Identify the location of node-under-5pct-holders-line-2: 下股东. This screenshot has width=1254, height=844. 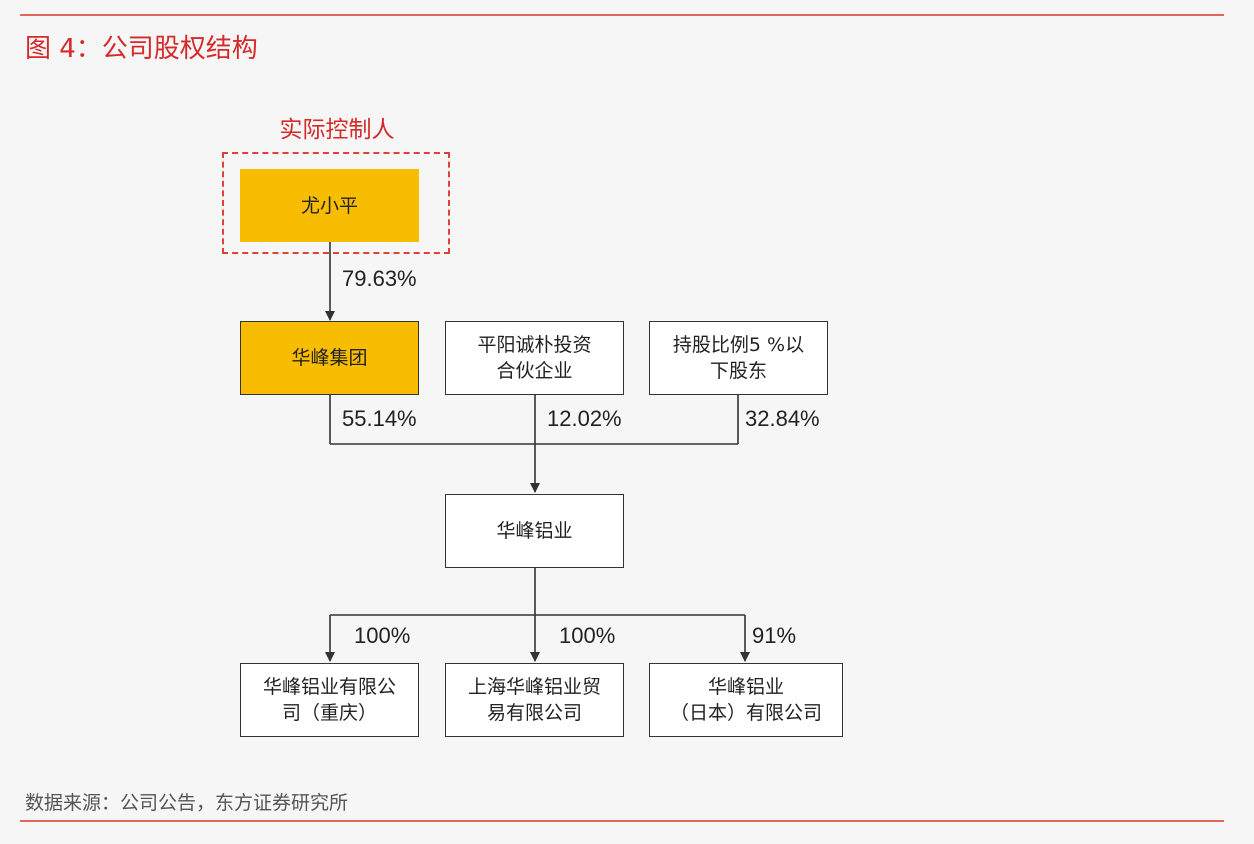
(738, 371).